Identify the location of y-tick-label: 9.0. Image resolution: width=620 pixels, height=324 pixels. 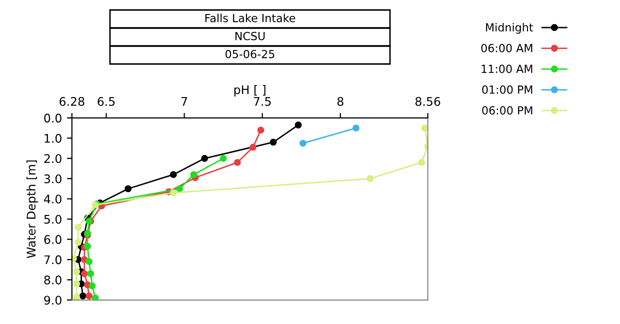
(53, 300).